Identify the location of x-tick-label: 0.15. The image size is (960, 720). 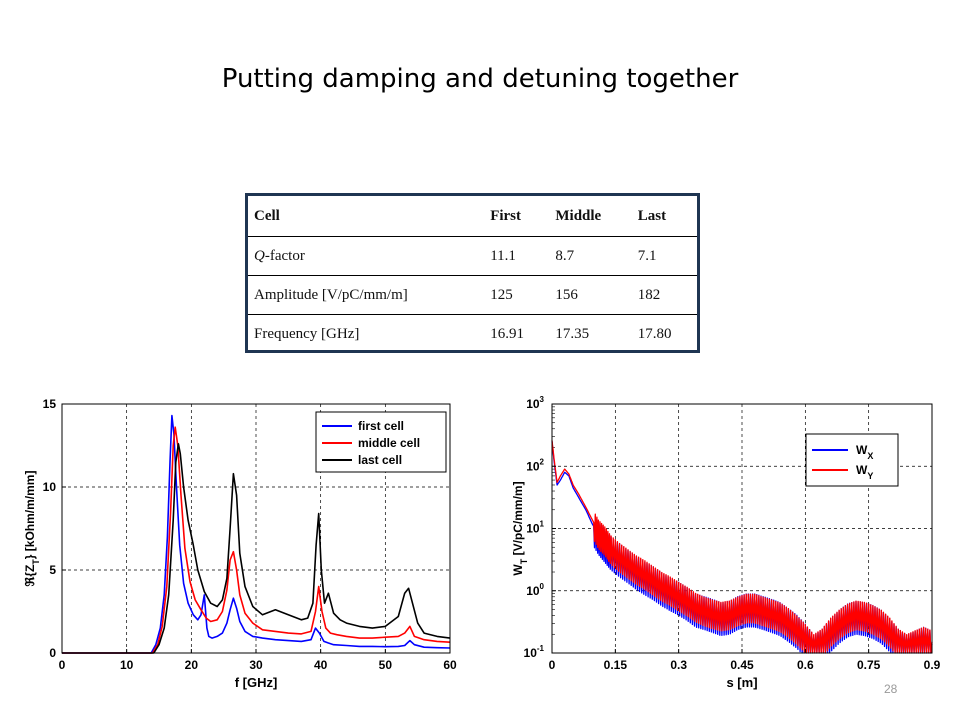
(616, 665).